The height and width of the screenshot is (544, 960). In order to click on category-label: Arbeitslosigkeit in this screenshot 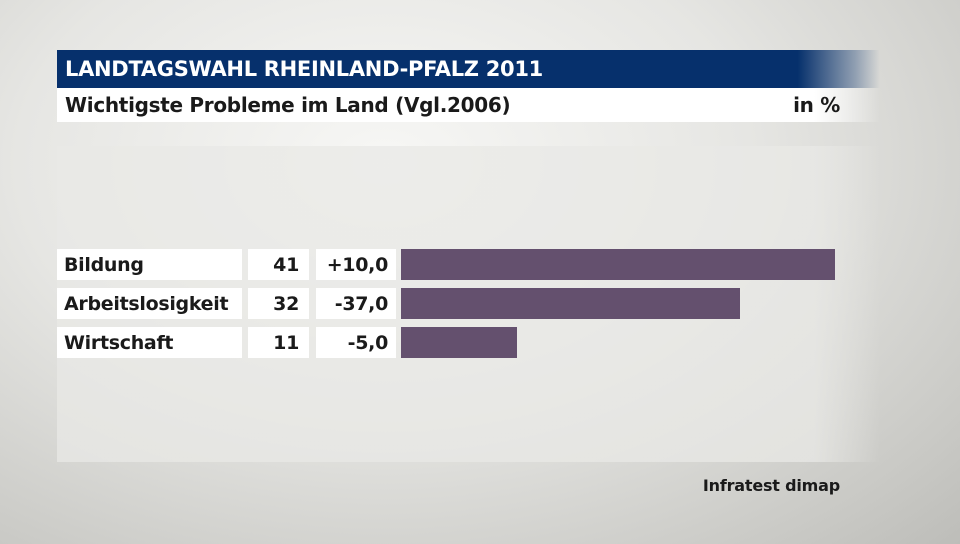, I will do `click(149, 303)`.